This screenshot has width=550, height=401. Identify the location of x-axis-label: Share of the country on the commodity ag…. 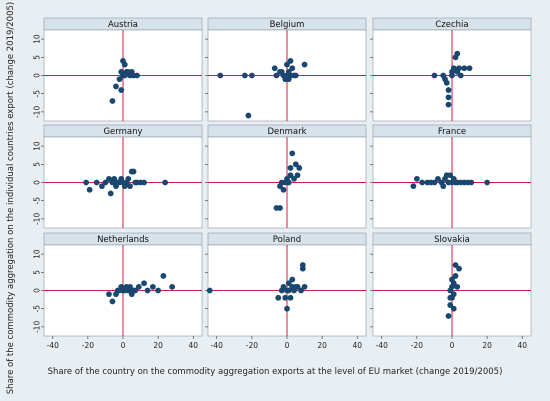
(275, 372).